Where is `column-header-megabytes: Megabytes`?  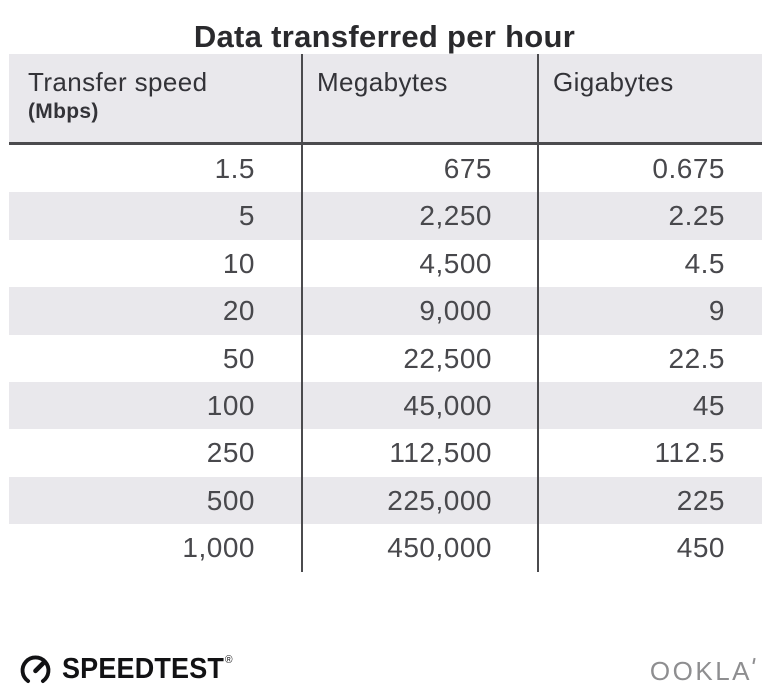 column-header-megabytes: Megabytes is located at coordinates (420, 98).